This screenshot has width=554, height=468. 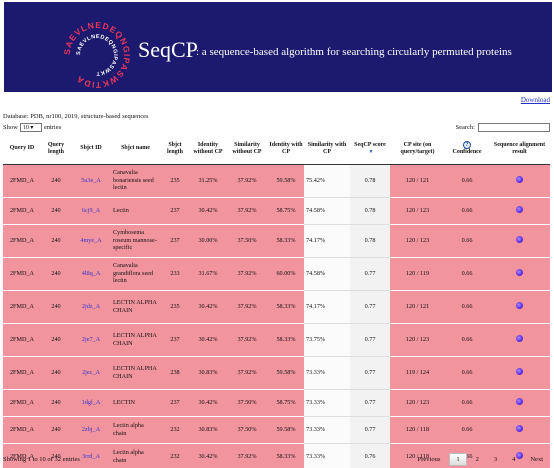 I want to click on col-alignment-result: Sequence alignment result, so click(x=519, y=149).